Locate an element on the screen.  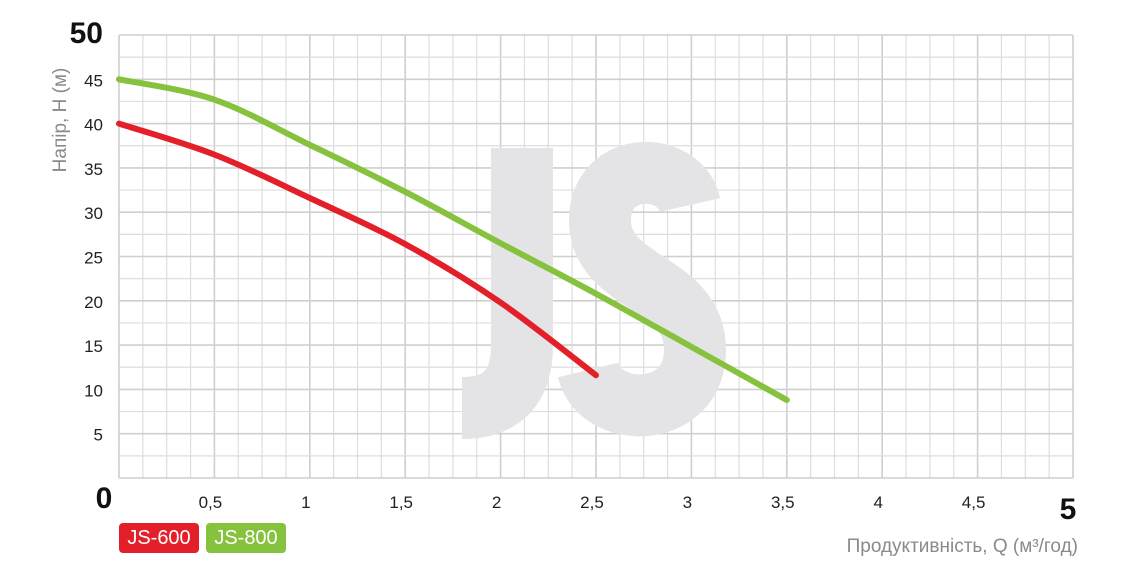
watermark-logo is located at coordinates (593, 290).